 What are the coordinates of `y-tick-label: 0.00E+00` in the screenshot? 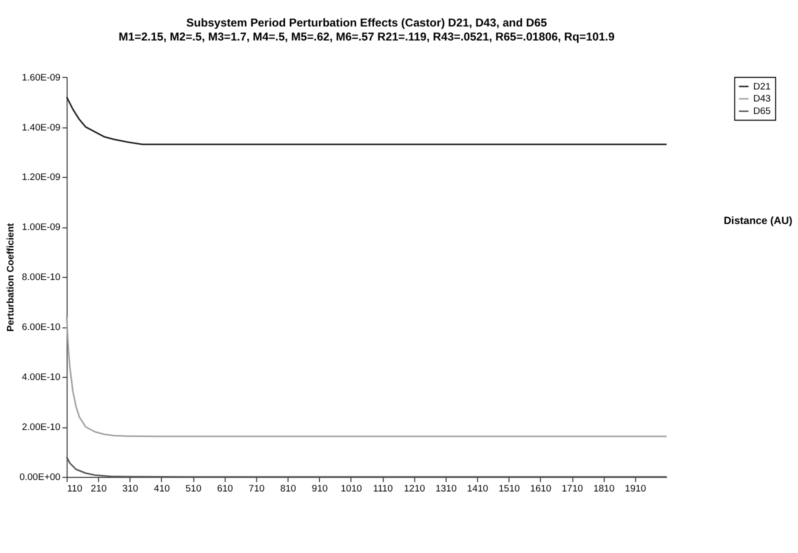 It's located at (39, 478).